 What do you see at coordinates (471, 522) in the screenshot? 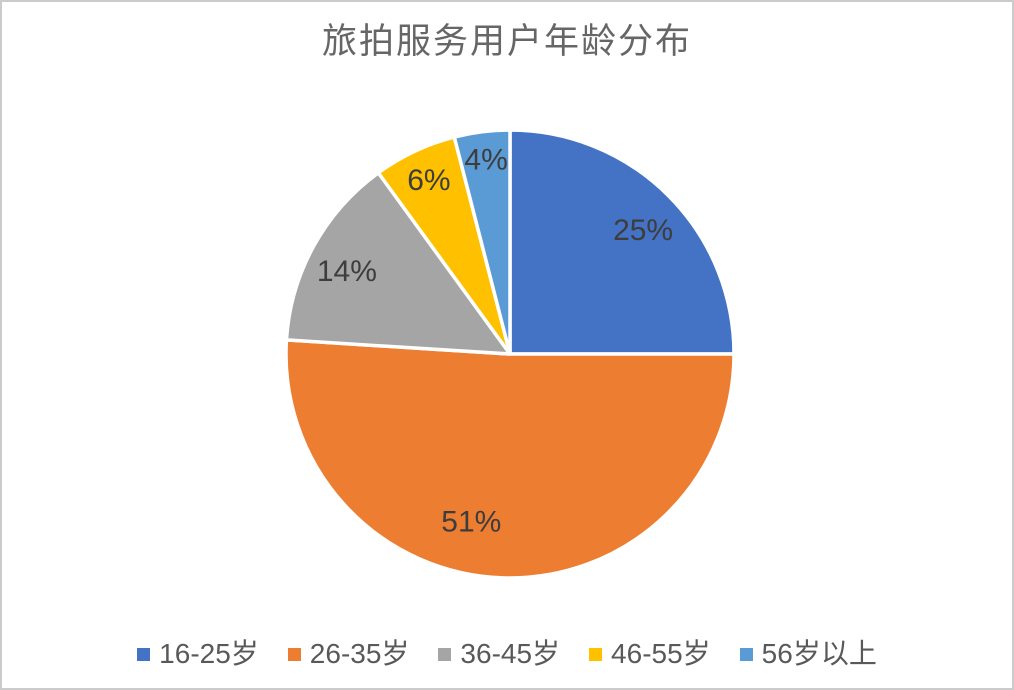
I see `slice-label: 51%` at bounding box center [471, 522].